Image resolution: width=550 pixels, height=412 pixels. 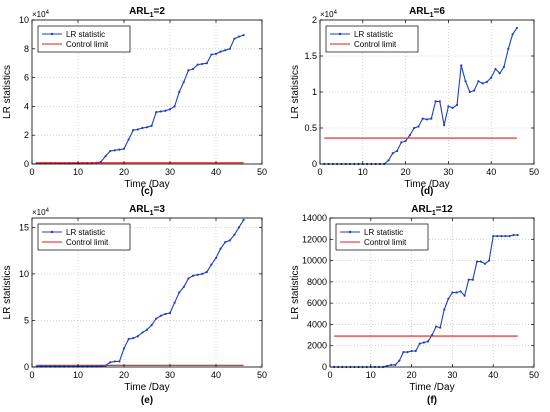 I want to click on y-multiplier-base: ×10, so click(x=39, y=14).